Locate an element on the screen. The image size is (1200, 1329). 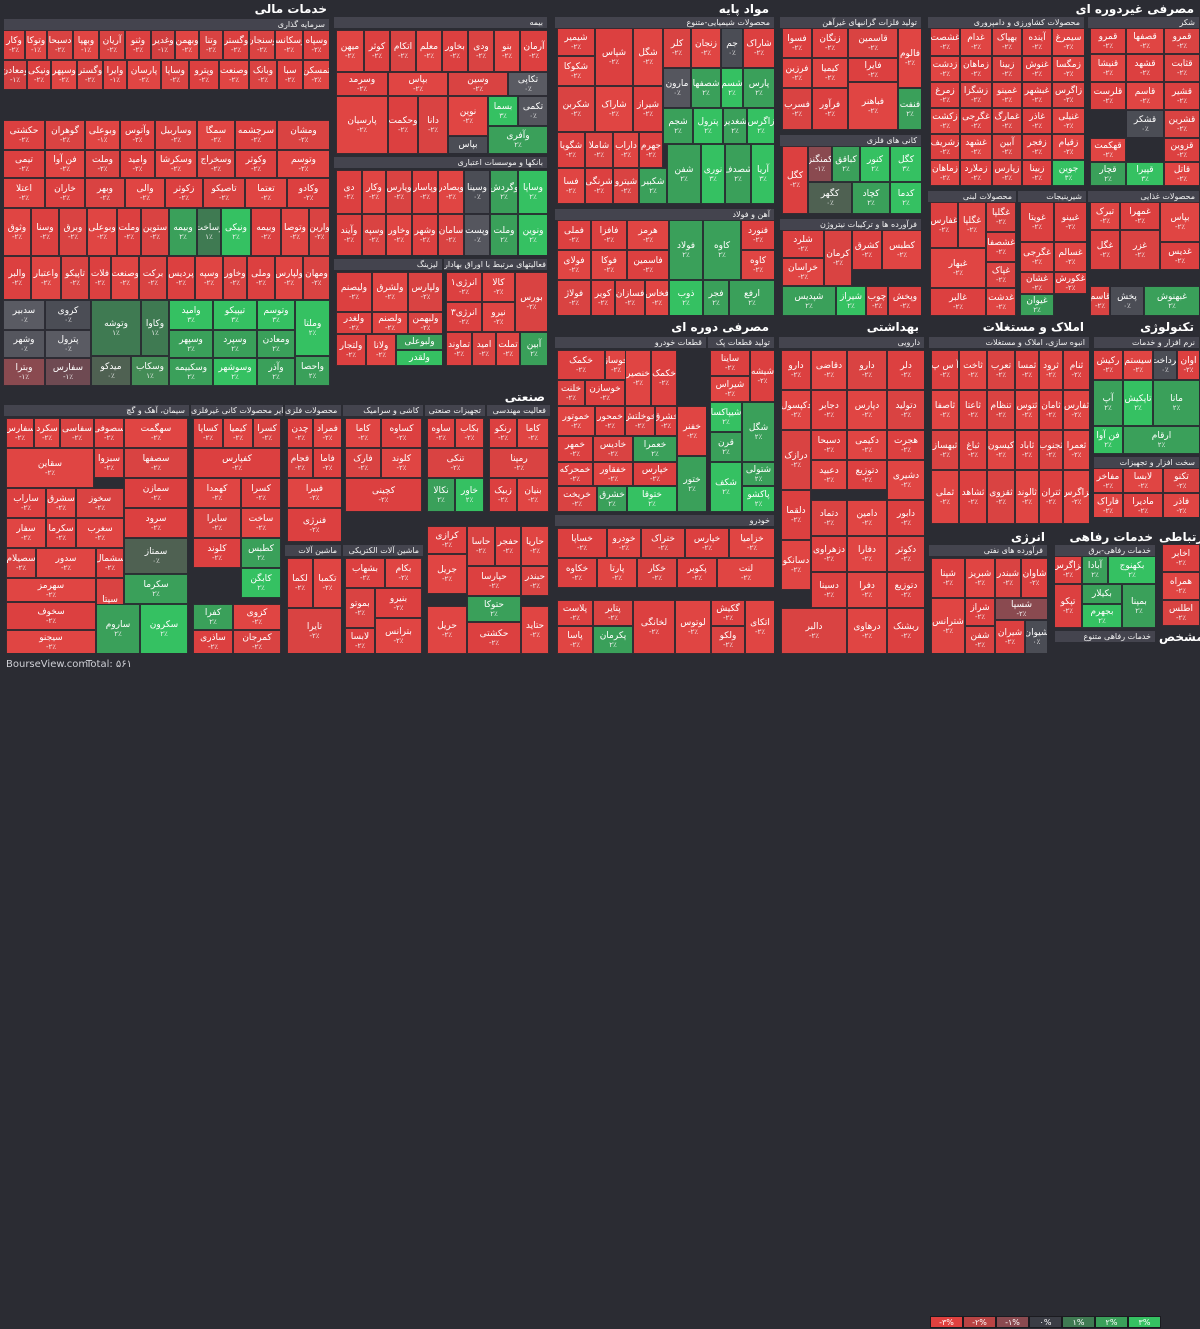
stock-tile: ثاخت -۲٪ is located at coordinates (973, 370).